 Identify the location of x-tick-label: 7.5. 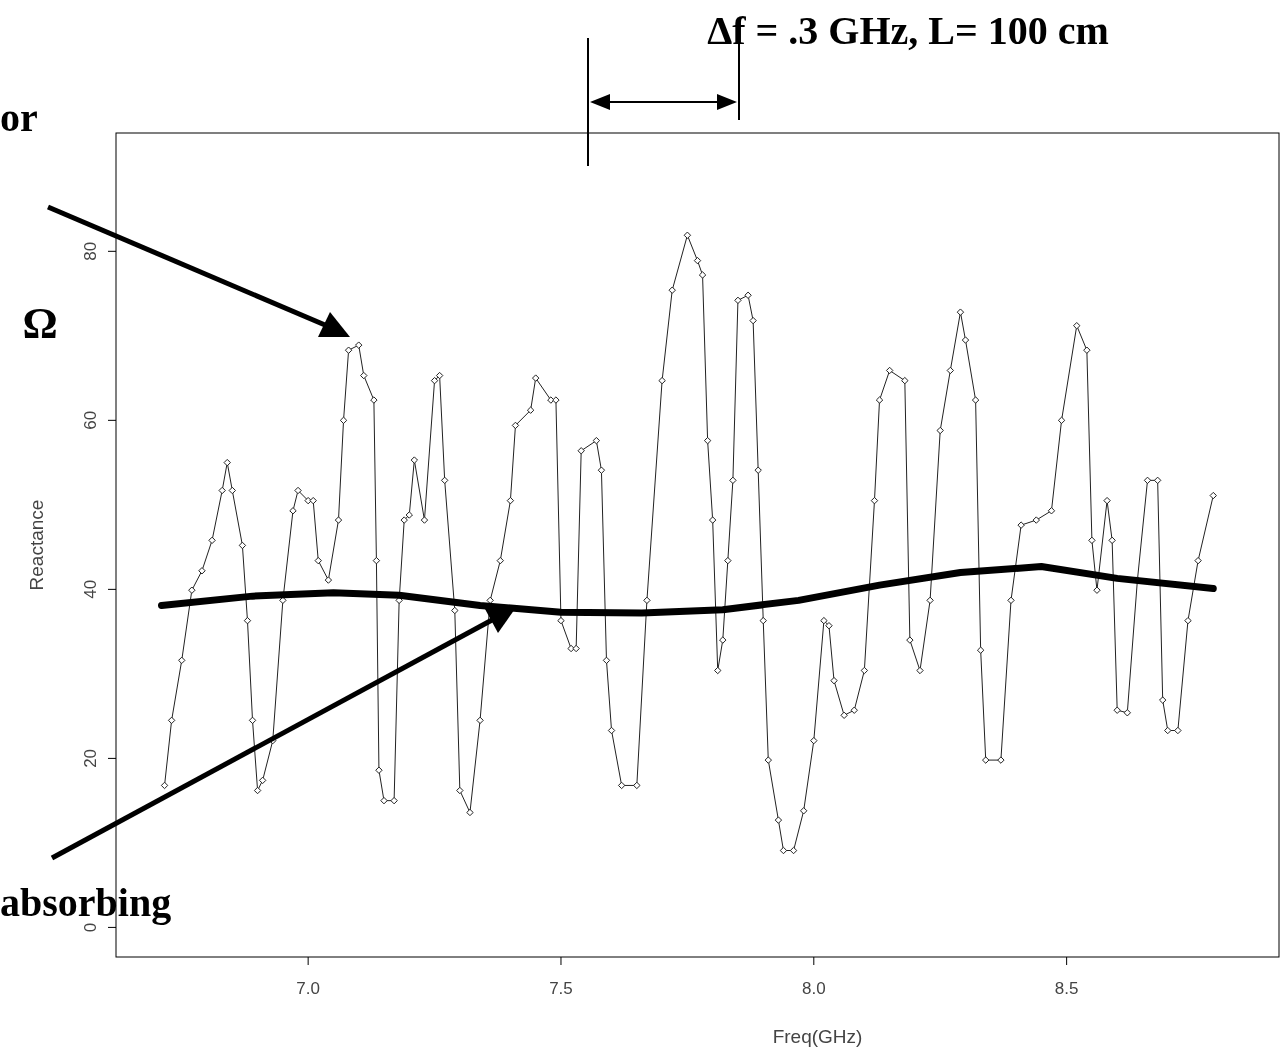
(561, 988).